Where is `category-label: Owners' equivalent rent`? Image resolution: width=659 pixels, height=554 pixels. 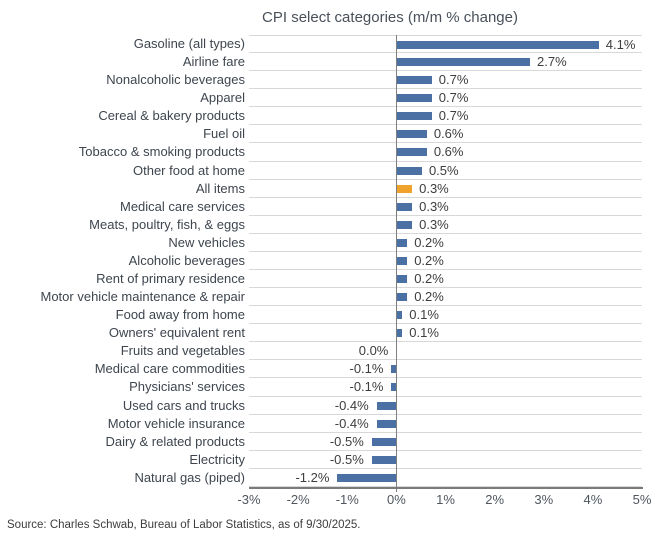
category-label: Owners' equivalent rent is located at coordinates (176, 333).